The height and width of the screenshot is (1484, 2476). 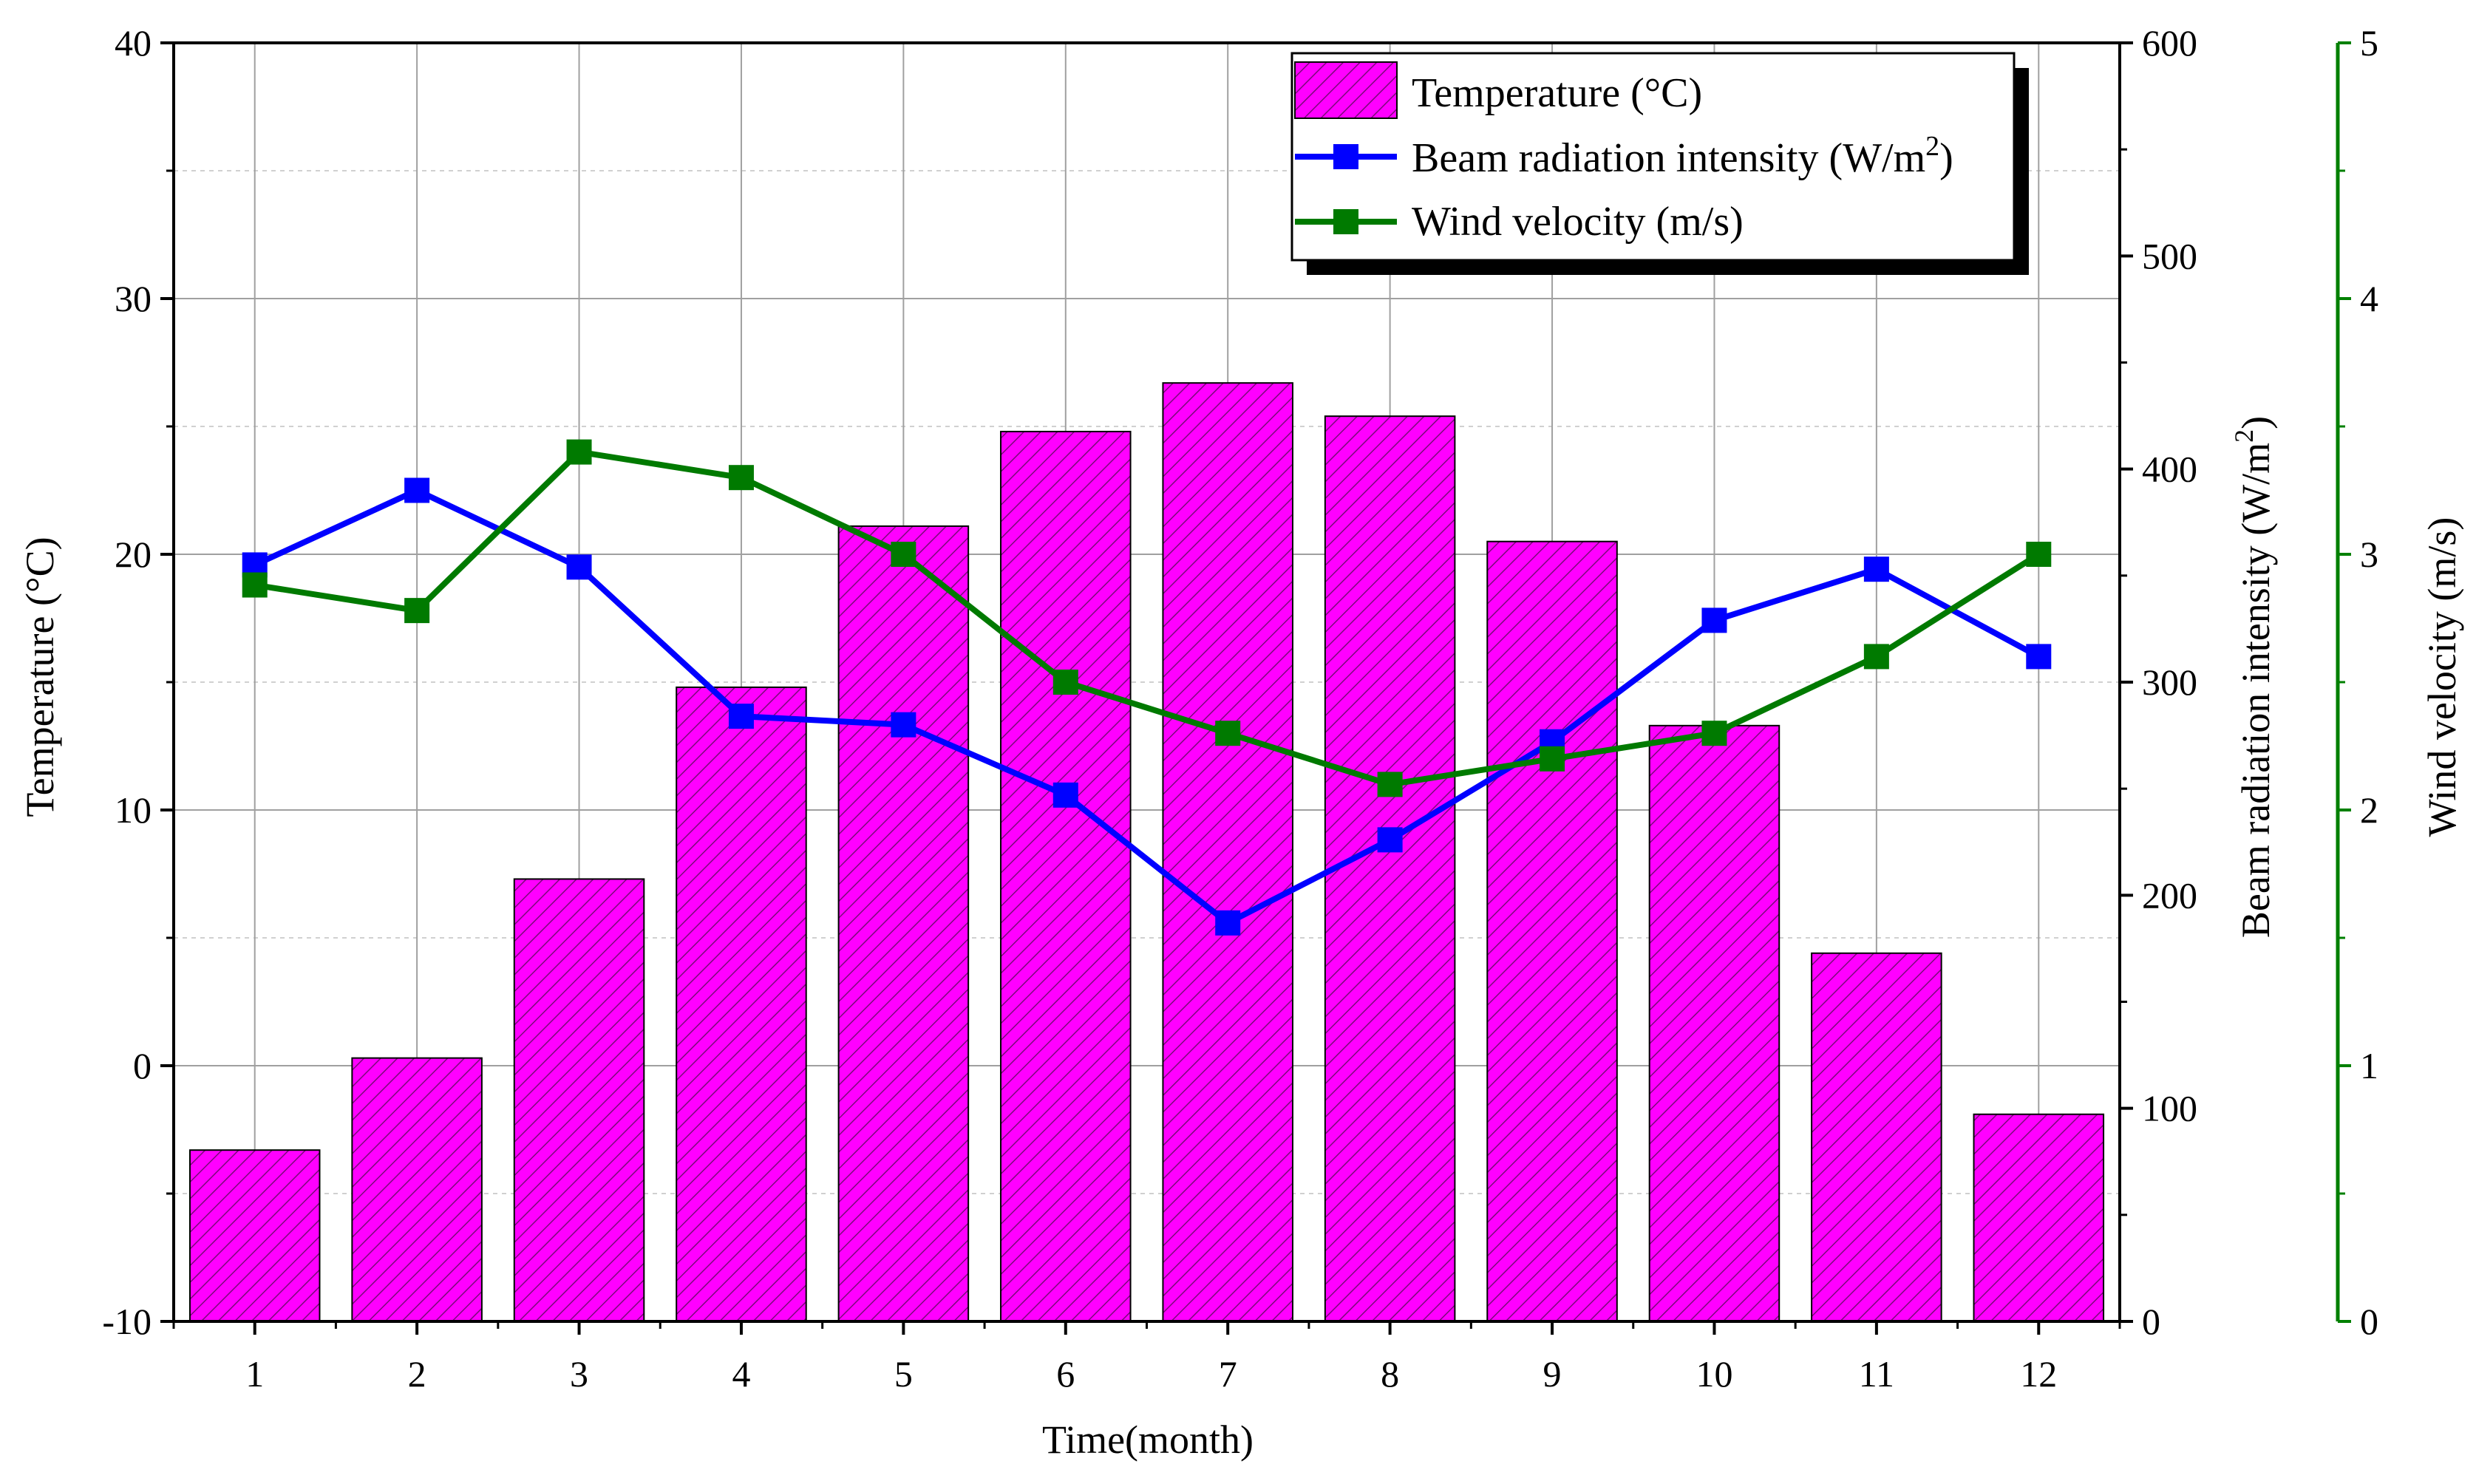 I want to click on x-axis-tick-label: 4, so click(x=741, y=1374).